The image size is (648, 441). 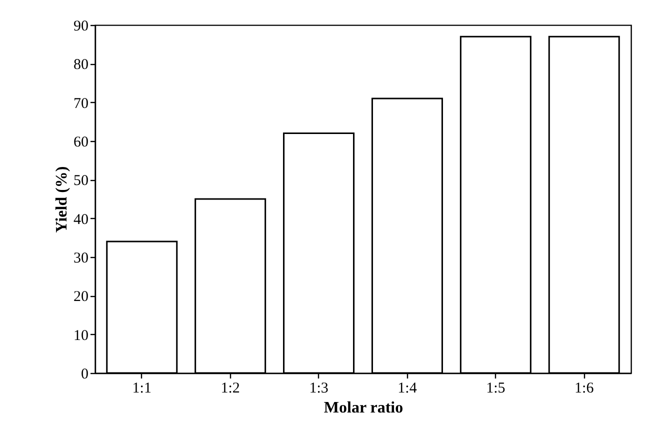 I want to click on y-tick-label: 80, so click(x=81, y=65).